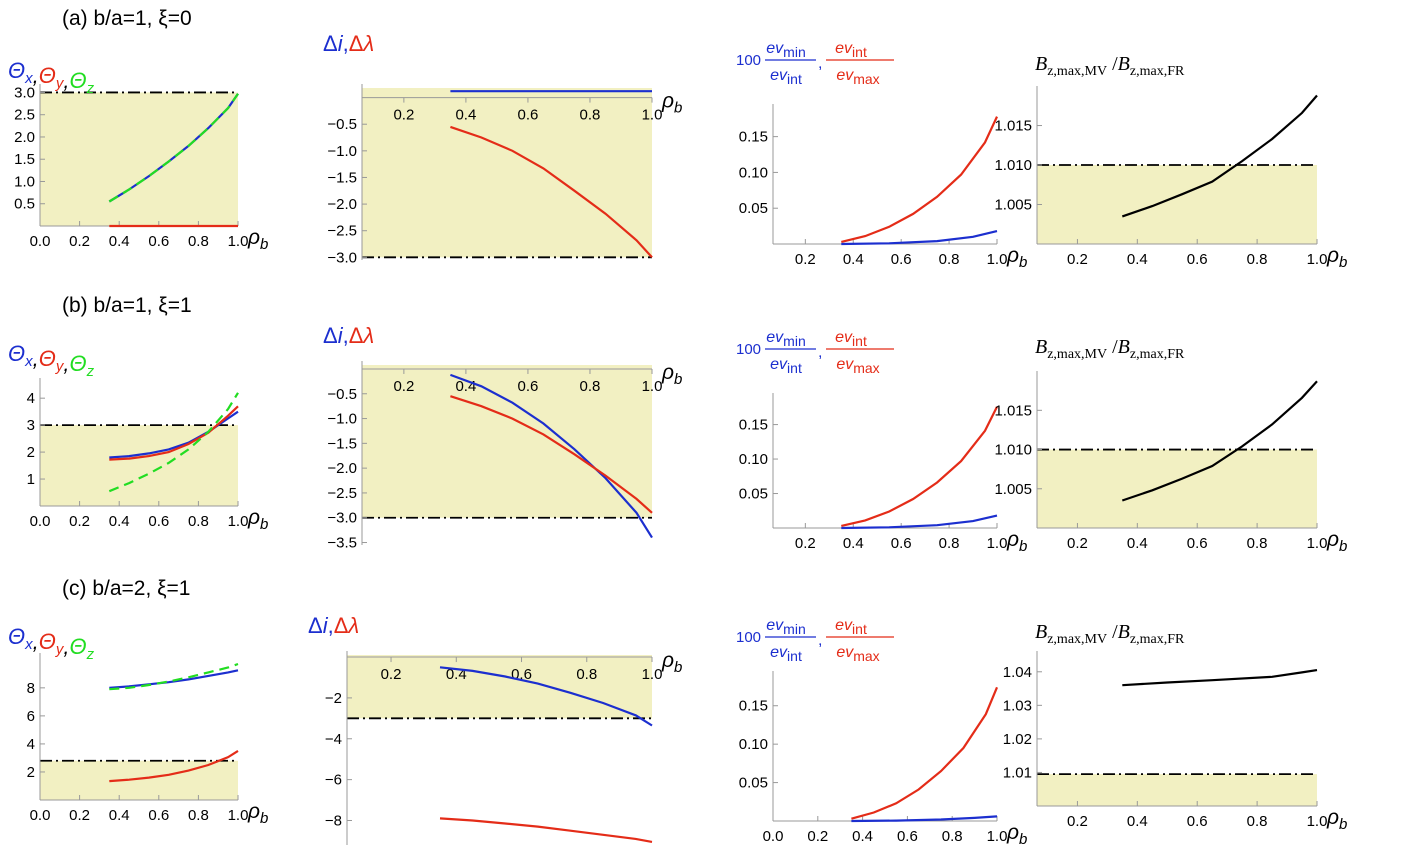 The width and height of the screenshot is (1418, 852). Describe the element at coordinates (31, 688) in the screenshot. I see `y-tick-label: 8` at that location.